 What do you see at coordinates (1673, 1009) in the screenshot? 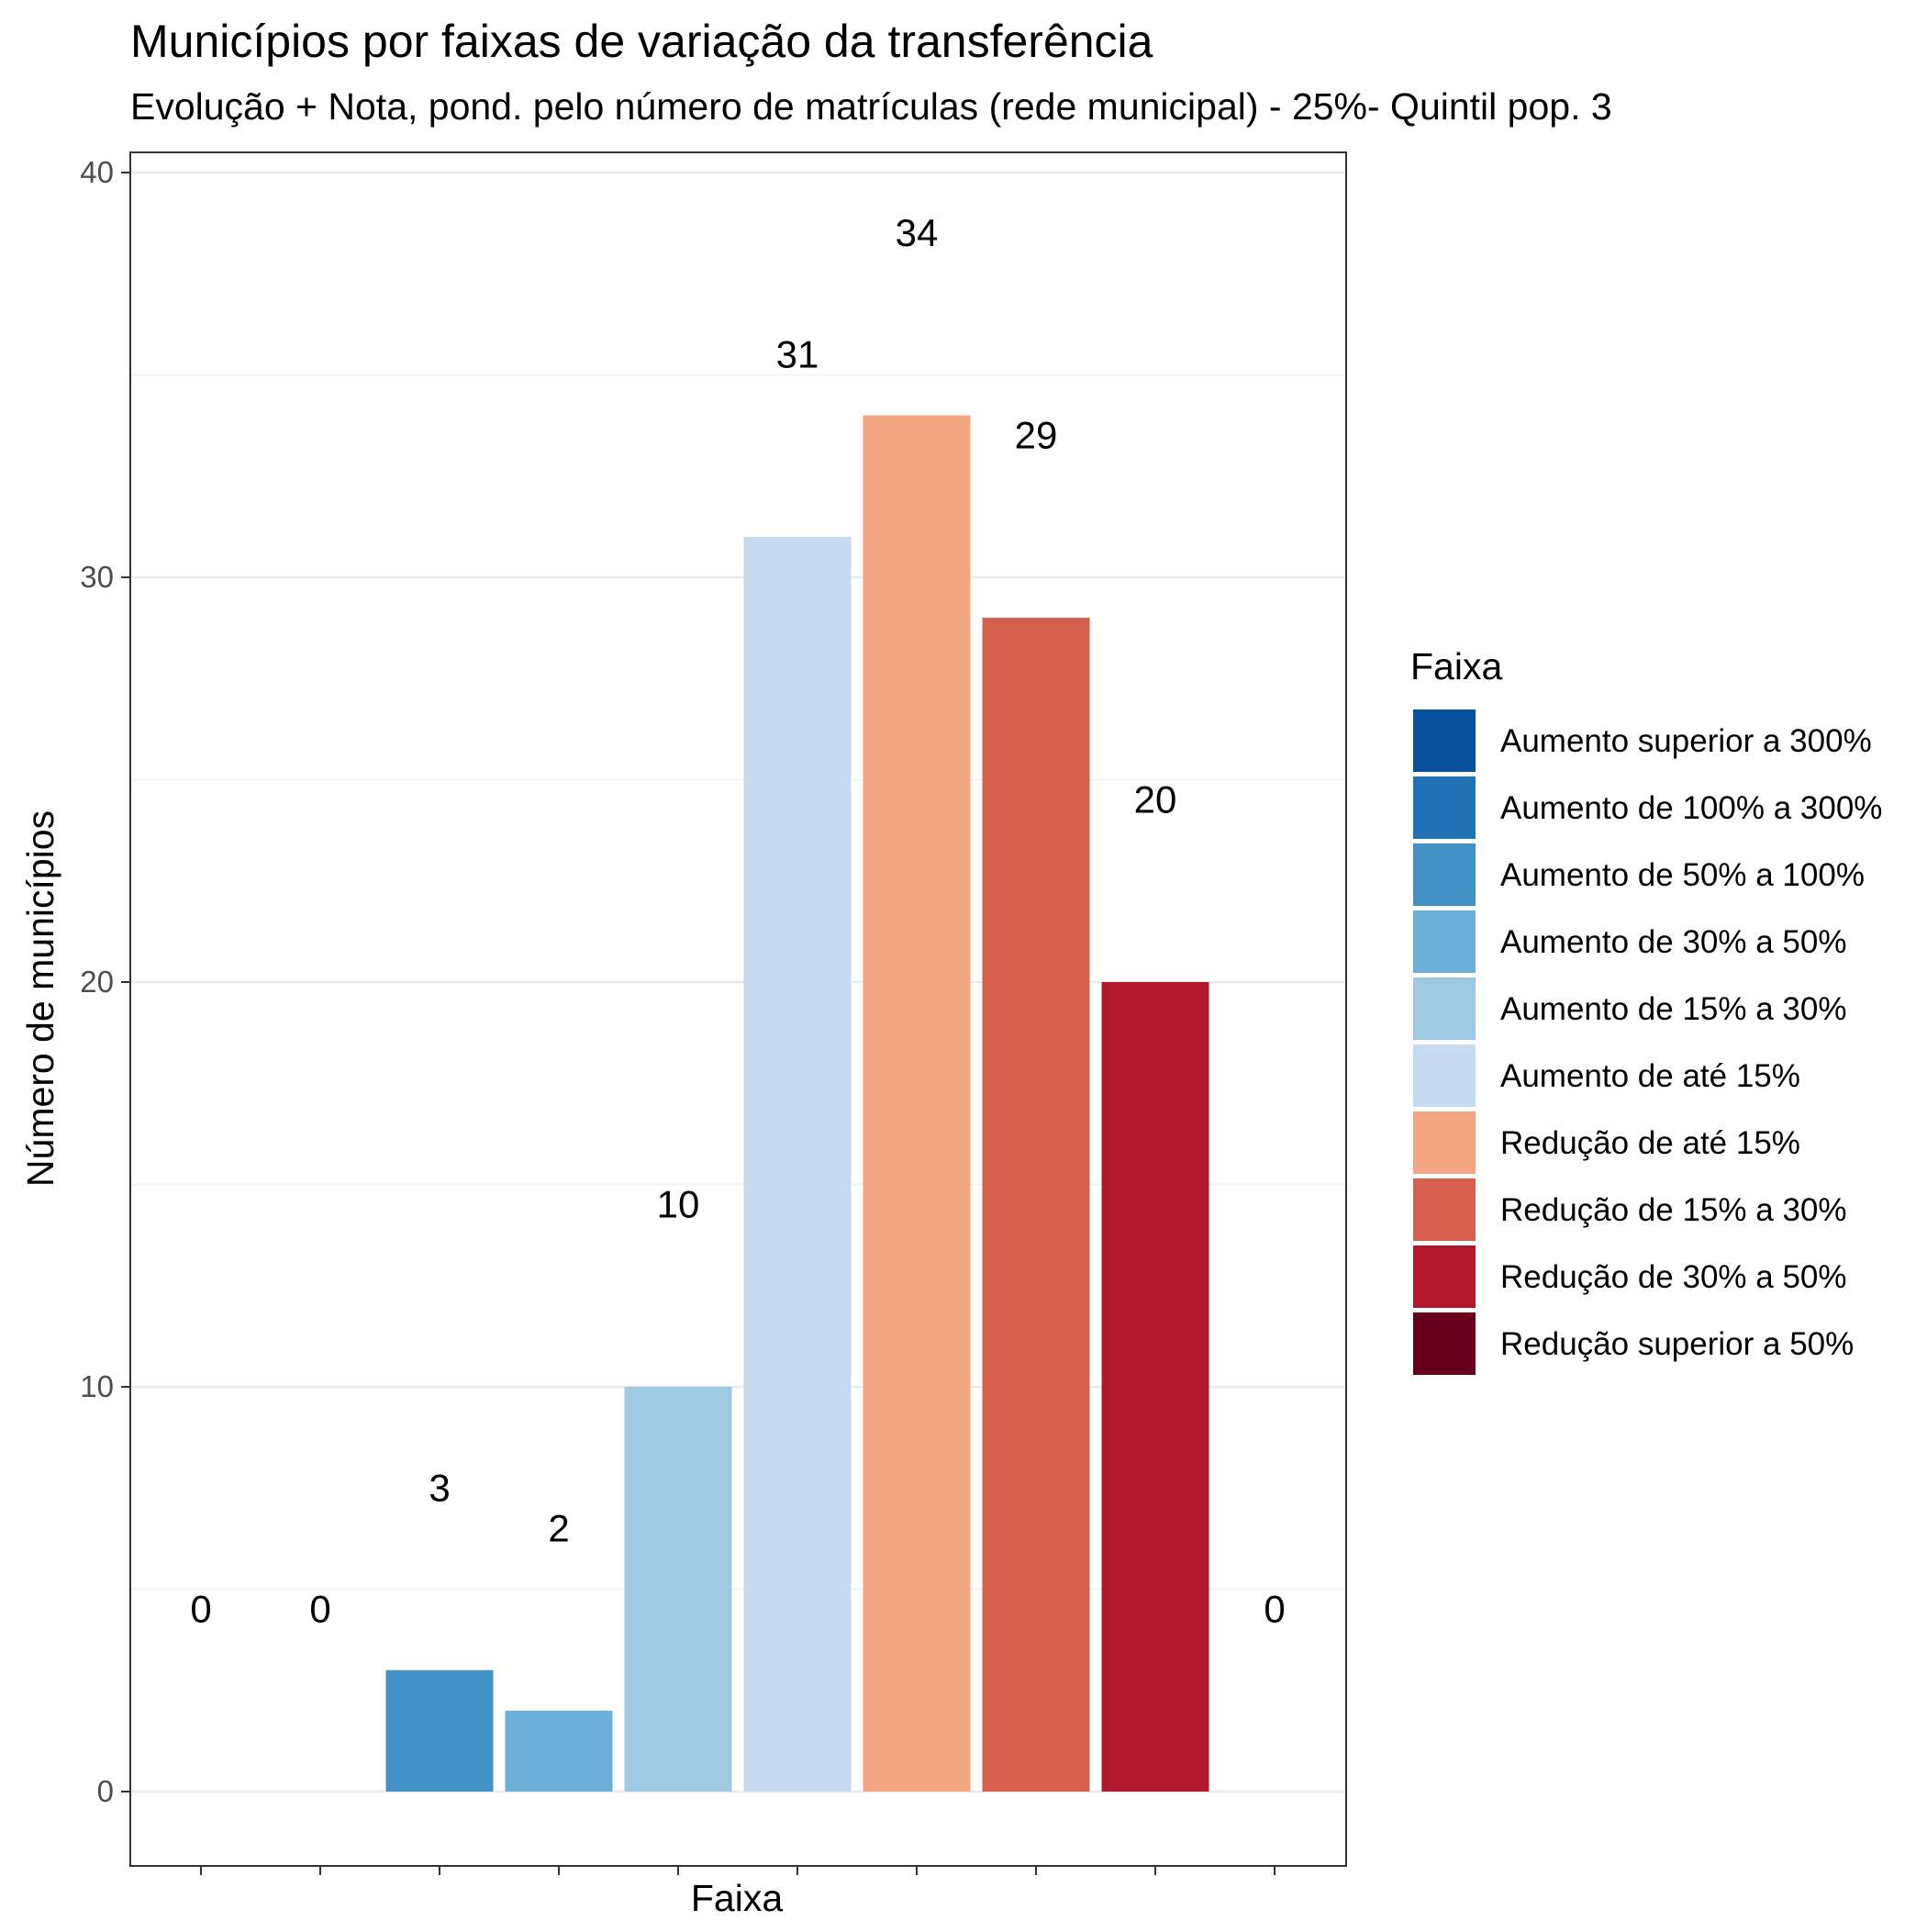
I see `legend-label: Aumento de 15% a 30%` at bounding box center [1673, 1009].